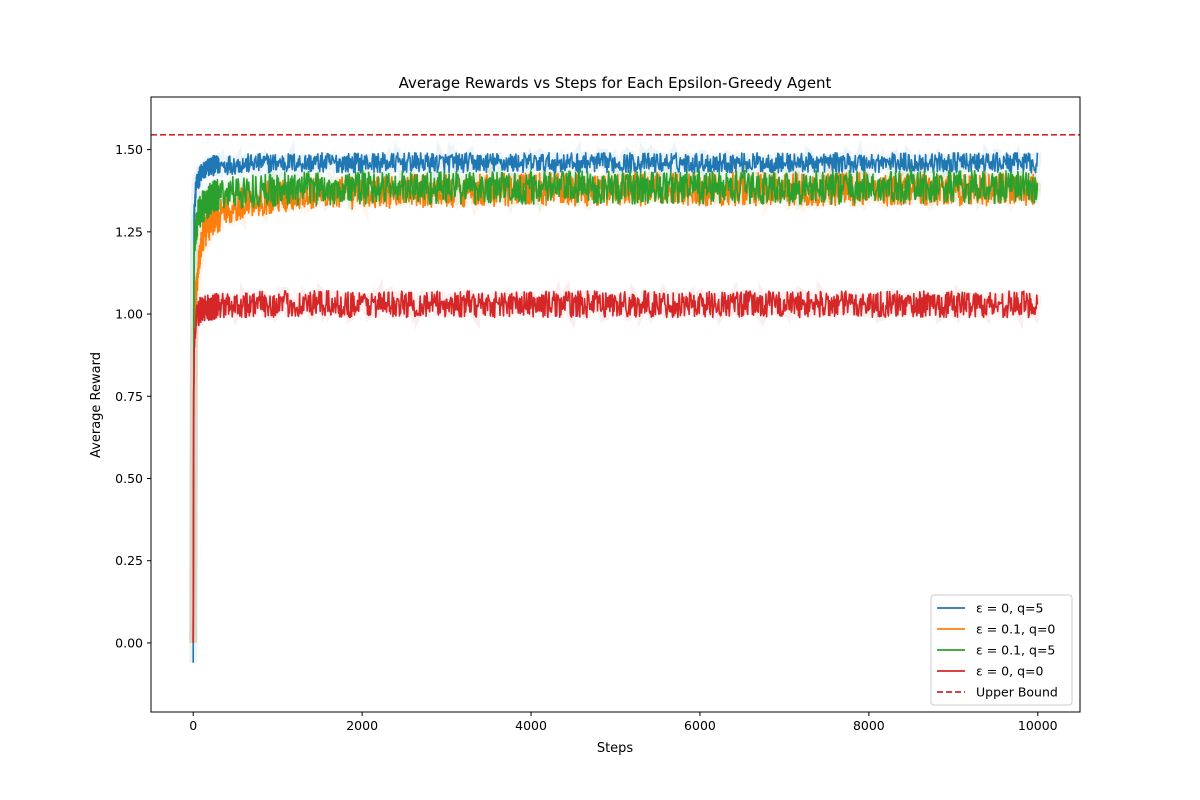 This screenshot has width=1200, height=800. What do you see at coordinates (129, 149) in the screenshot?
I see `y-tick-label: 1.50` at bounding box center [129, 149].